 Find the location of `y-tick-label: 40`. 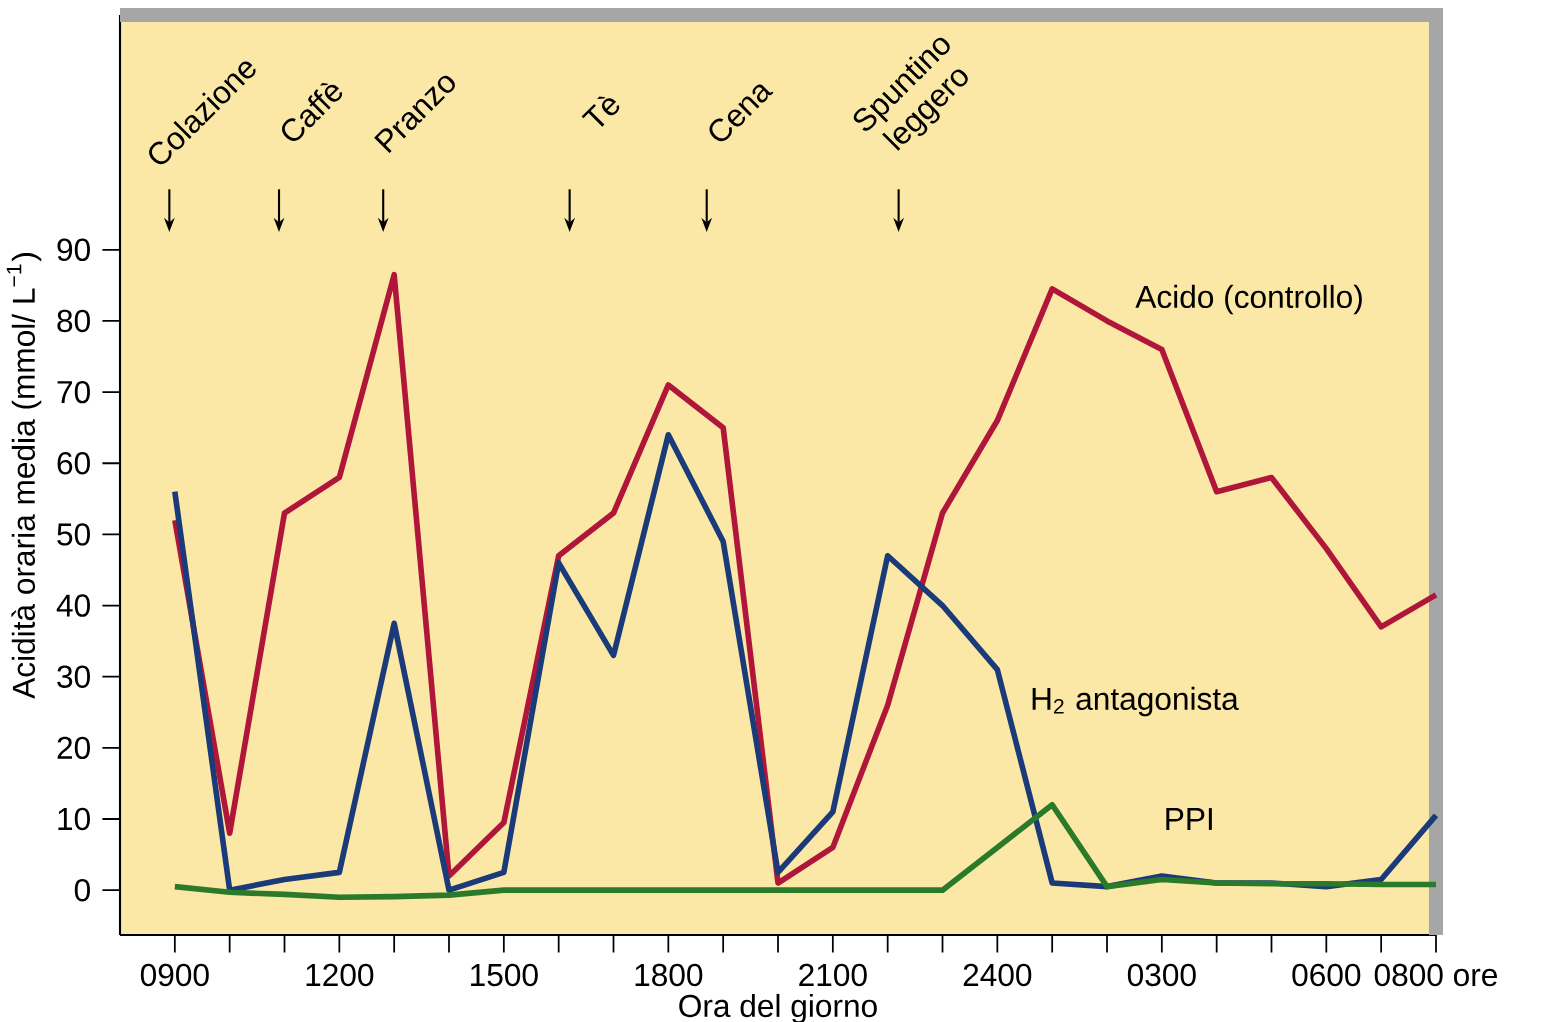

y-tick-label: 40 is located at coordinates (73, 605).